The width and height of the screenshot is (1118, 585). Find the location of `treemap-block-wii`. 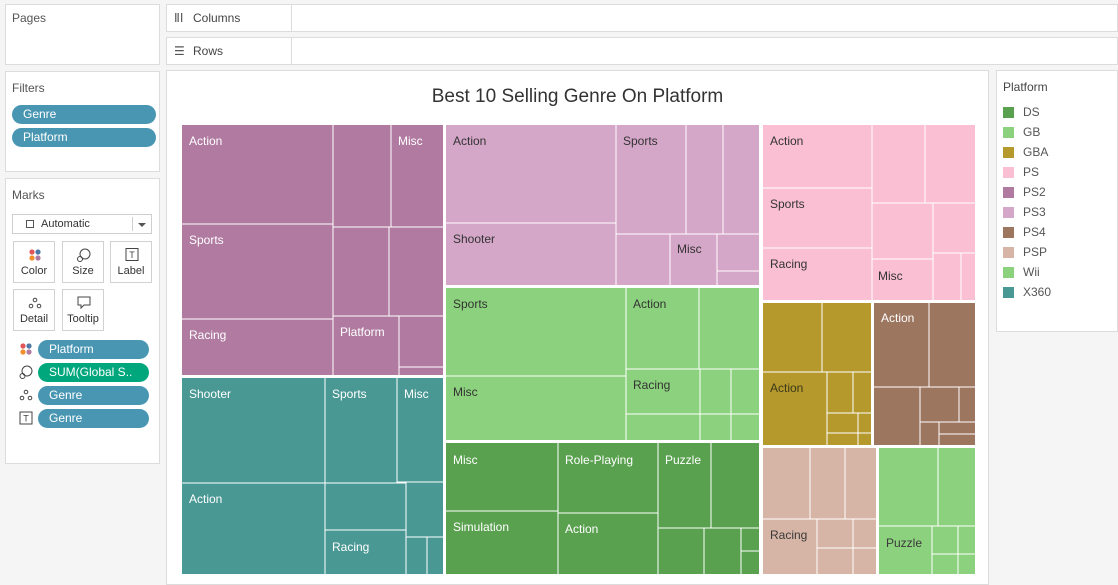

treemap-block-wii is located at coordinates (602, 364).